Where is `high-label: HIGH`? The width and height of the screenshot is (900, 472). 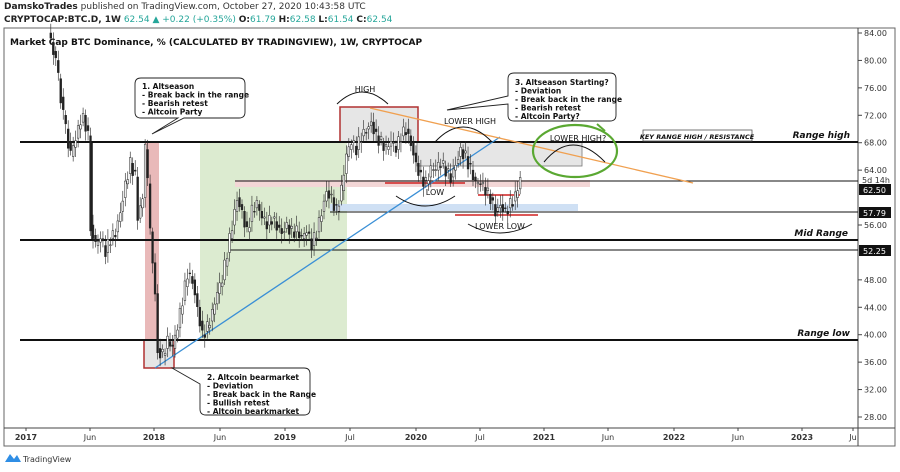 high-label: HIGH is located at coordinates (365, 89).